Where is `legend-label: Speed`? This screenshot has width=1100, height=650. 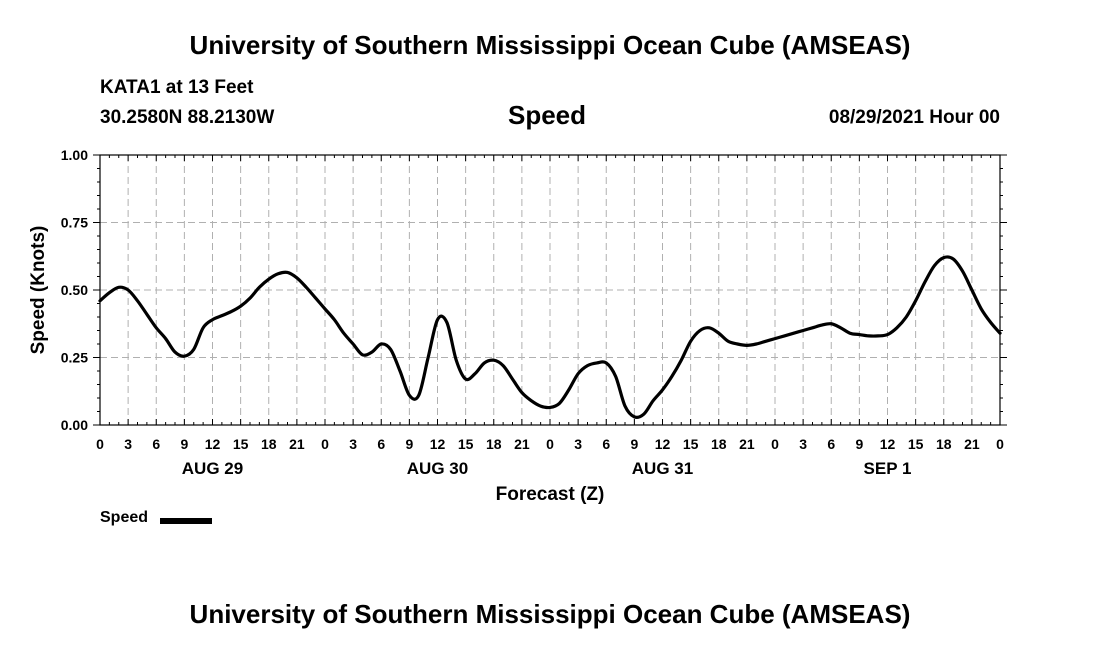
legend-label: Speed is located at coordinates (124, 517).